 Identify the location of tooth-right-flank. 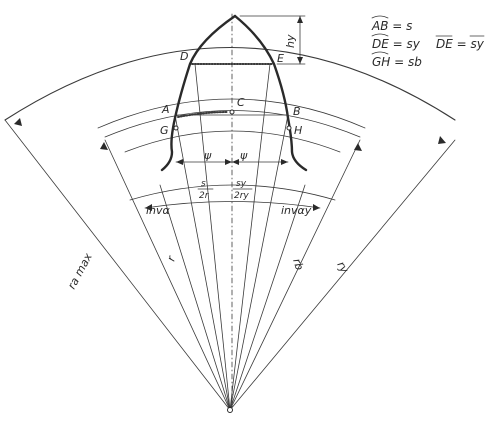
(270, 93).